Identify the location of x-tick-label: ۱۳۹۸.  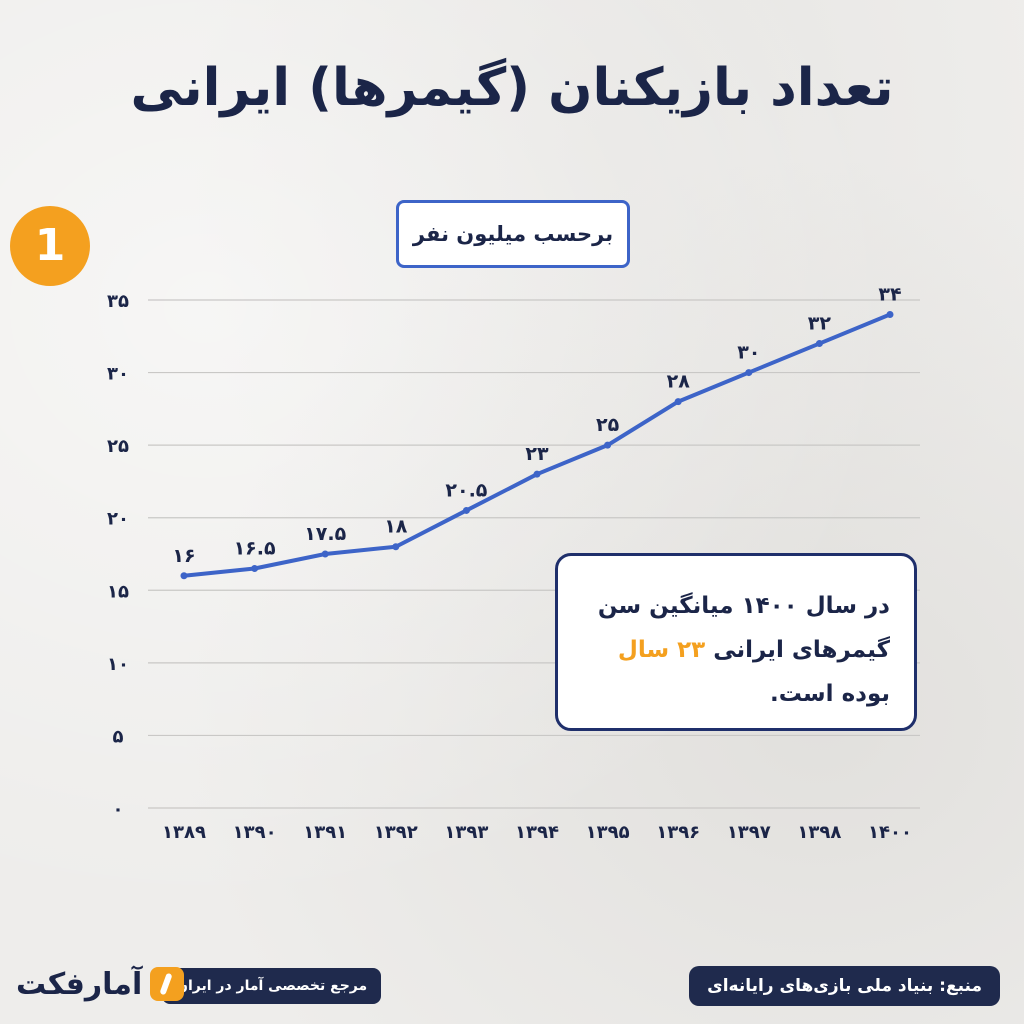
(819, 832).